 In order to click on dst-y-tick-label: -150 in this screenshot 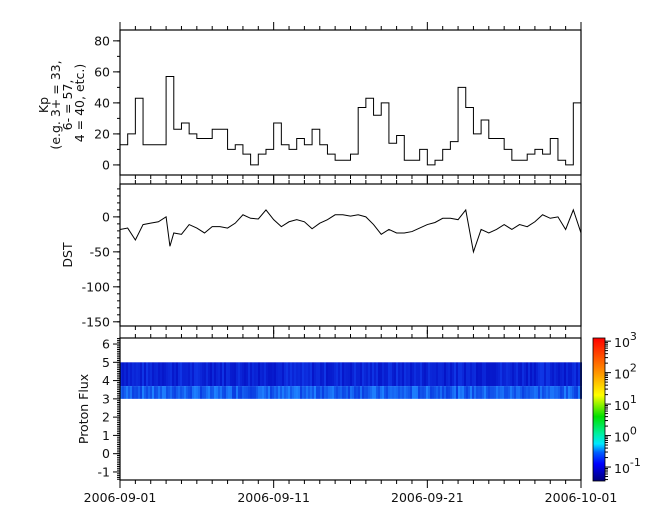, I will do `click(96, 321)`.